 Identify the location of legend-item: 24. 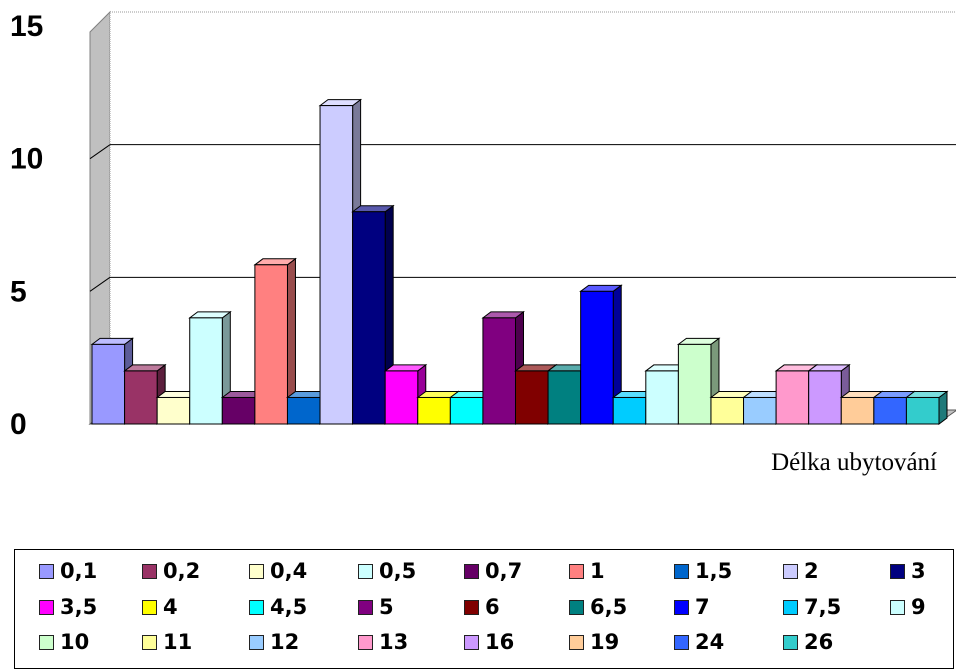
(699, 642).